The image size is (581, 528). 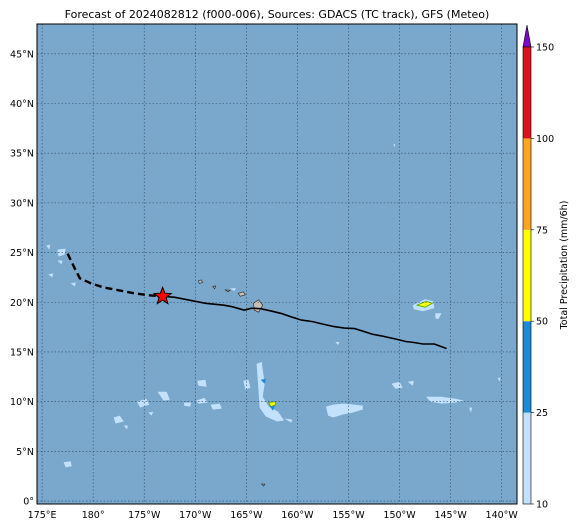 I want to click on latitude-tick-label: 20°N, so click(x=22, y=303).